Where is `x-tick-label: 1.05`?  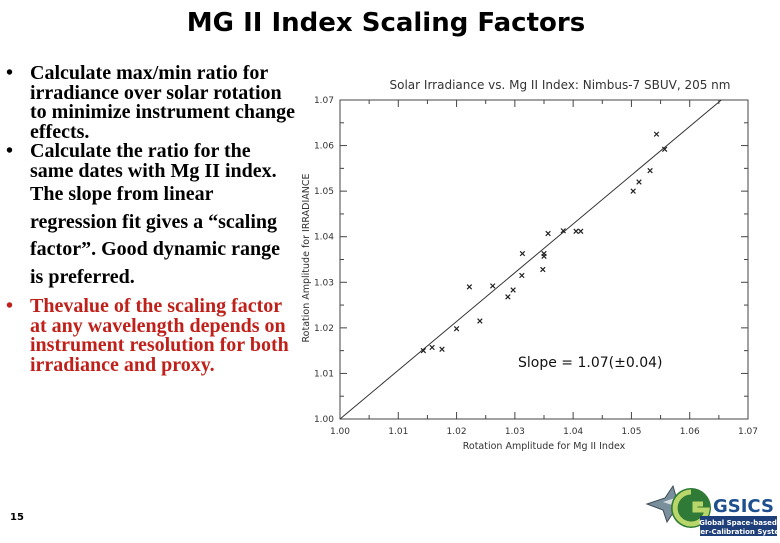 x-tick-label: 1.05 is located at coordinates (631, 432).